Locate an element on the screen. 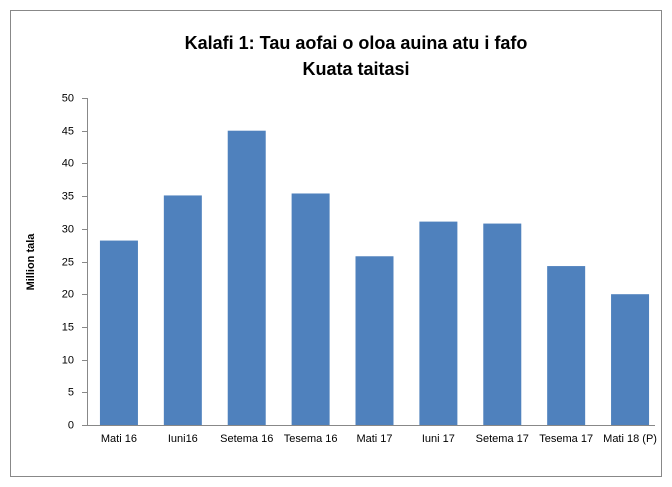  x-tick-label: Tesema 16 is located at coordinates (311, 439).